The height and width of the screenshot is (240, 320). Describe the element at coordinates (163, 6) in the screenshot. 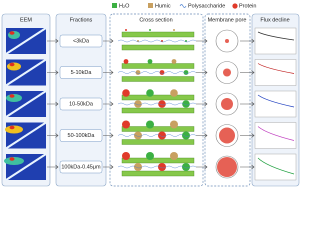

I see `legend-label: Humic` at that location.